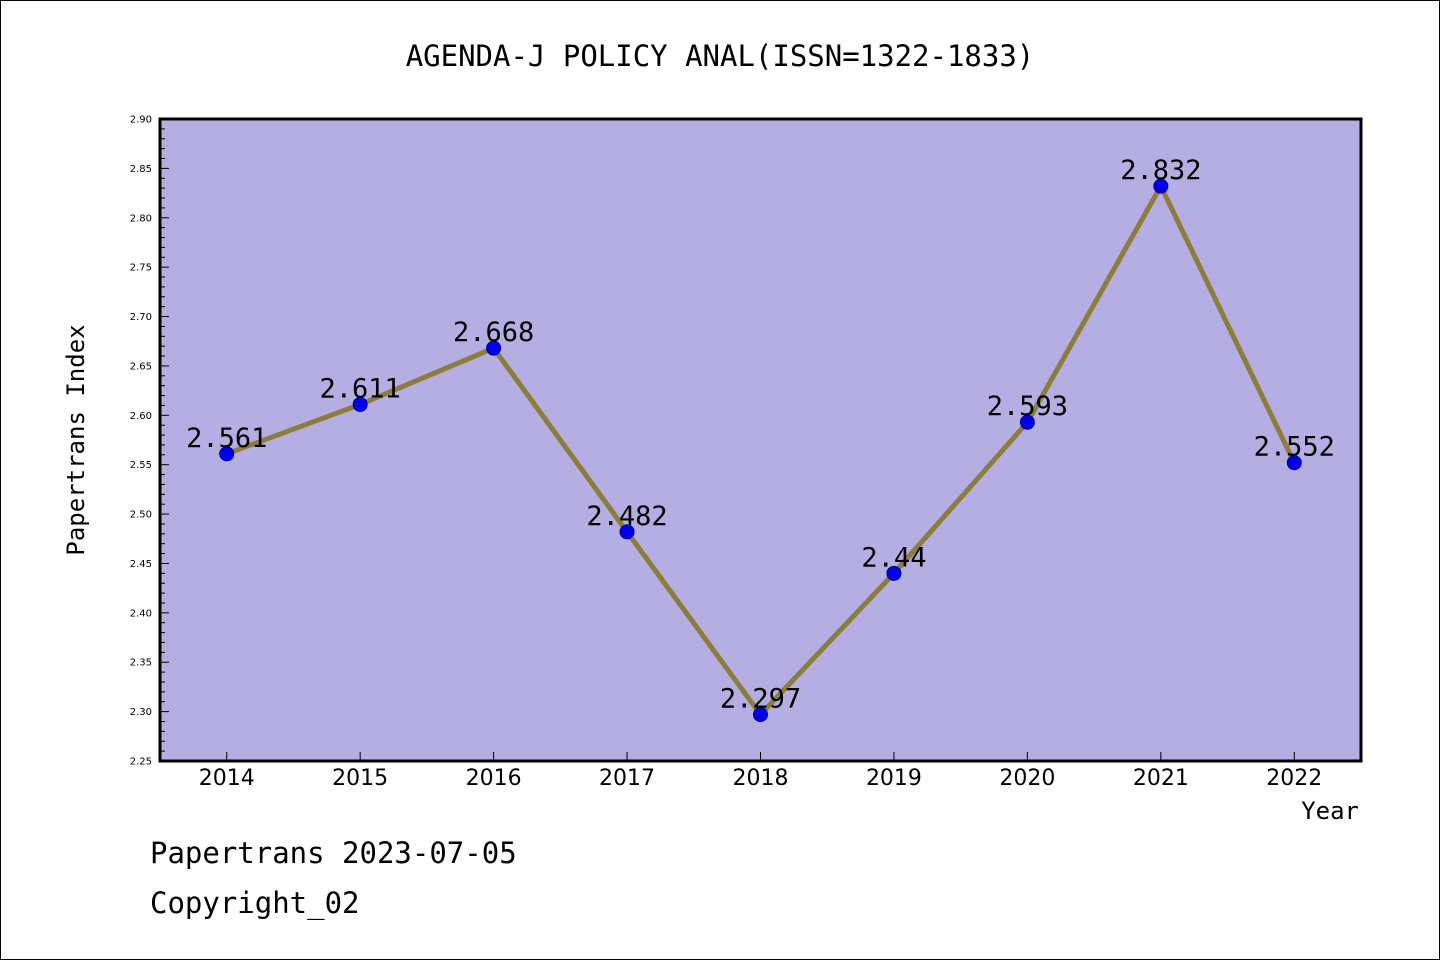 The width and height of the screenshot is (1440, 960). What do you see at coordinates (141, 564) in the screenshot?
I see `y-tick-label: 2.45` at bounding box center [141, 564].